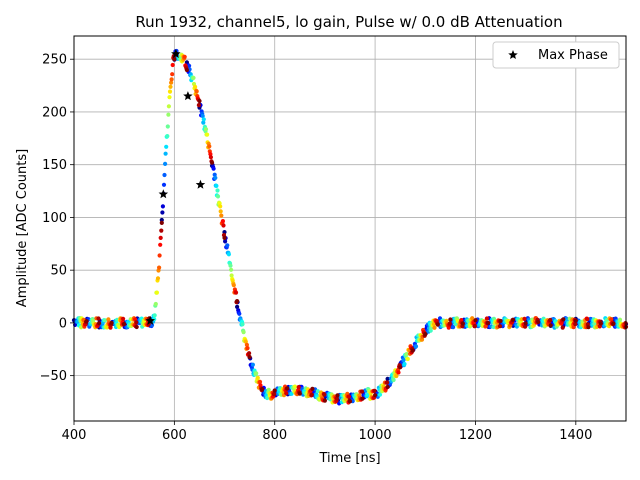  I want to click on x-tick-label: 1200, so click(475, 435).